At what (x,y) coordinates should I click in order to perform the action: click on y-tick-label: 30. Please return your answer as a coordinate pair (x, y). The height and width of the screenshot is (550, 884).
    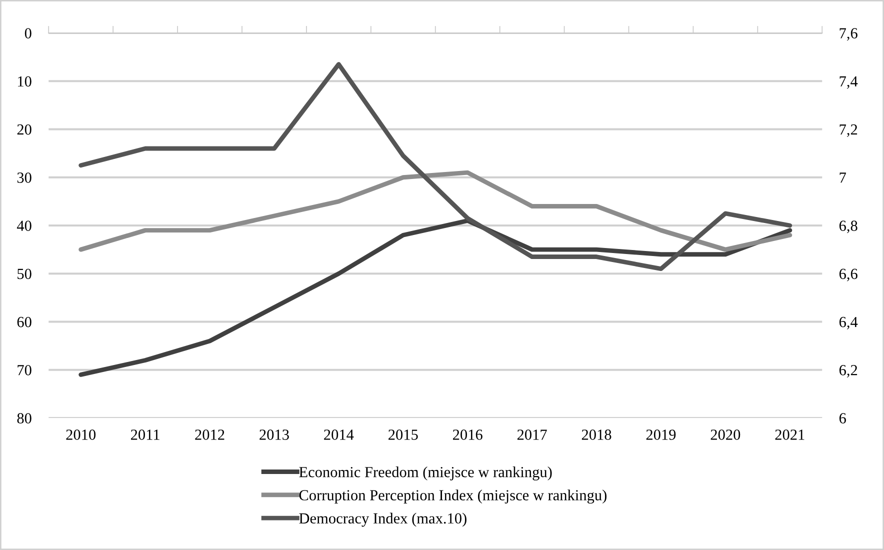
    Looking at the image, I should click on (24, 177).